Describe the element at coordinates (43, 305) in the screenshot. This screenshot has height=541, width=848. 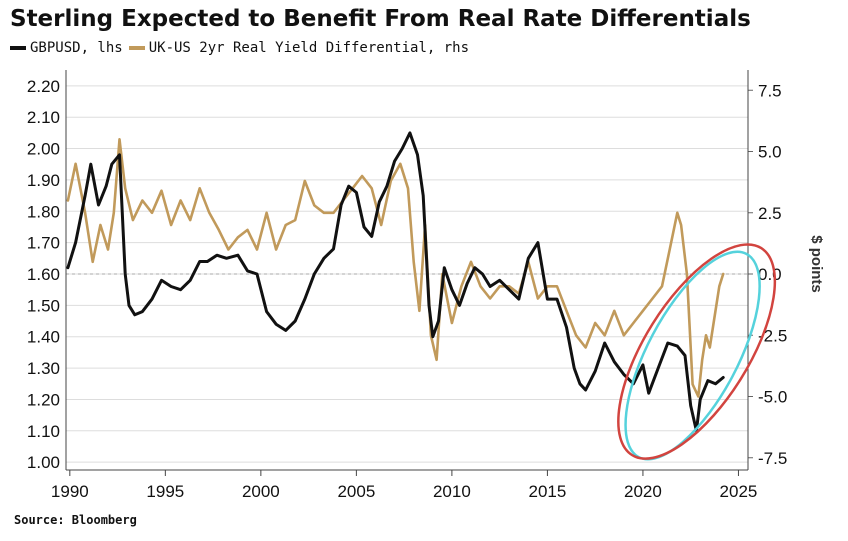
I see `y-left-tick-label-7: 1.50` at that location.